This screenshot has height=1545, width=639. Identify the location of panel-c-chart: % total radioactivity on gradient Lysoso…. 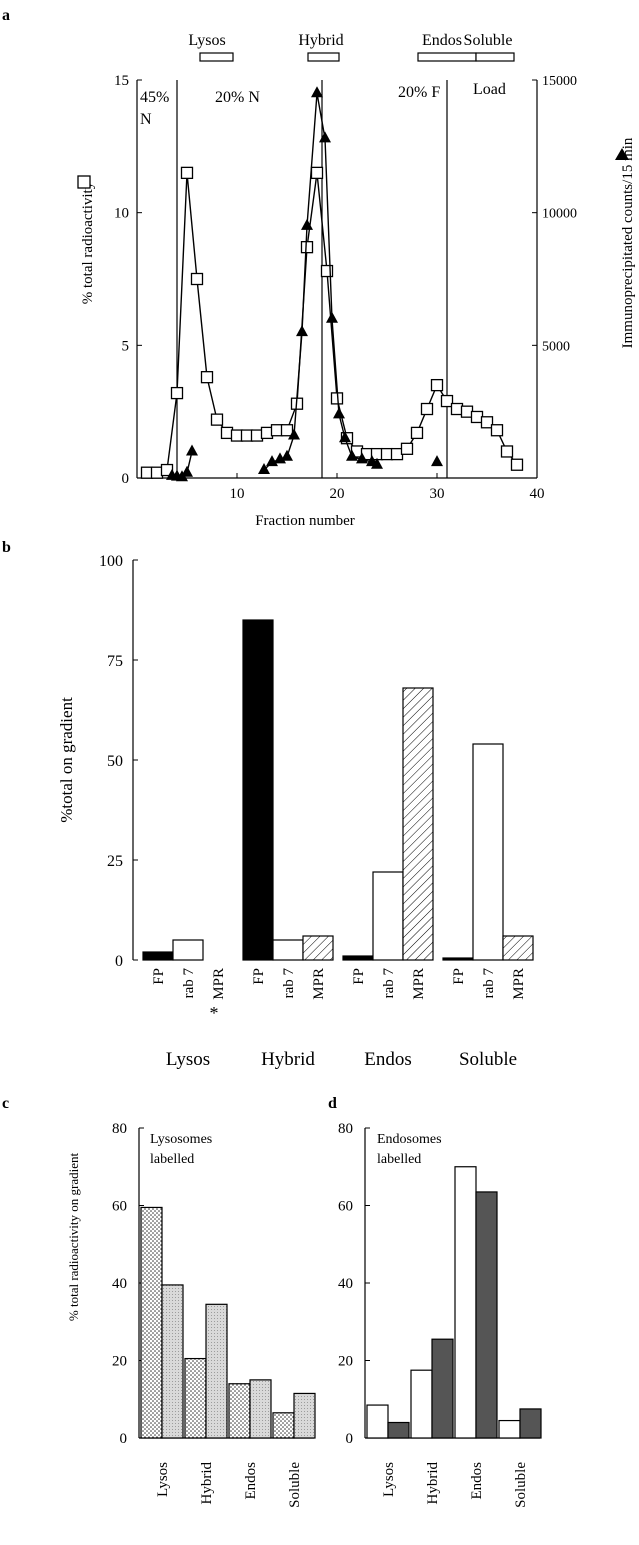
(191, 1314).